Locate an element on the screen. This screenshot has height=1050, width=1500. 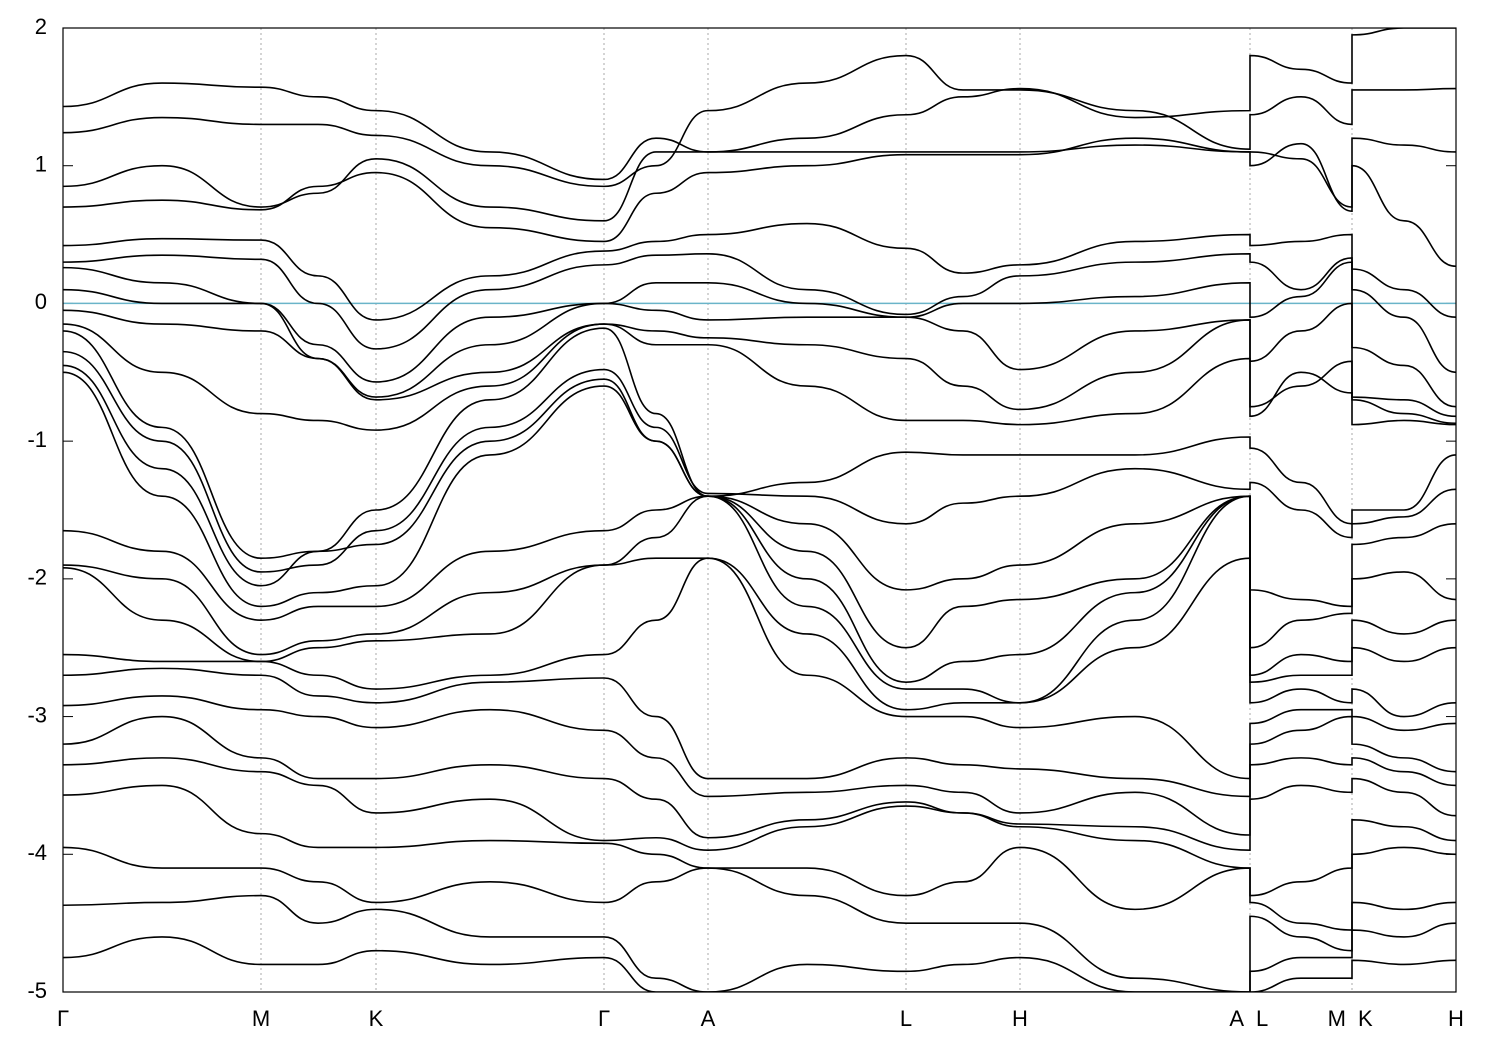
y-tick-label: 2 is located at coordinates (41, 26).